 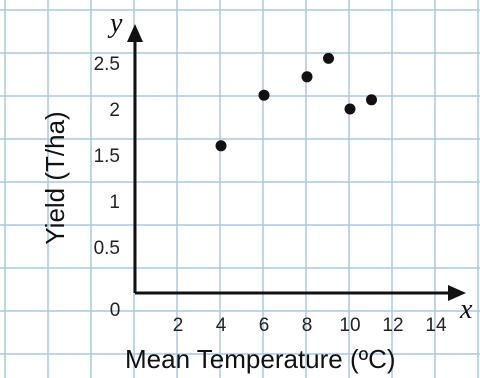 What do you see at coordinates (260, 359) in the screenshot?
I see `x-axis-title: Mean Temperature (ºC)` at bounding box center [260, 359].